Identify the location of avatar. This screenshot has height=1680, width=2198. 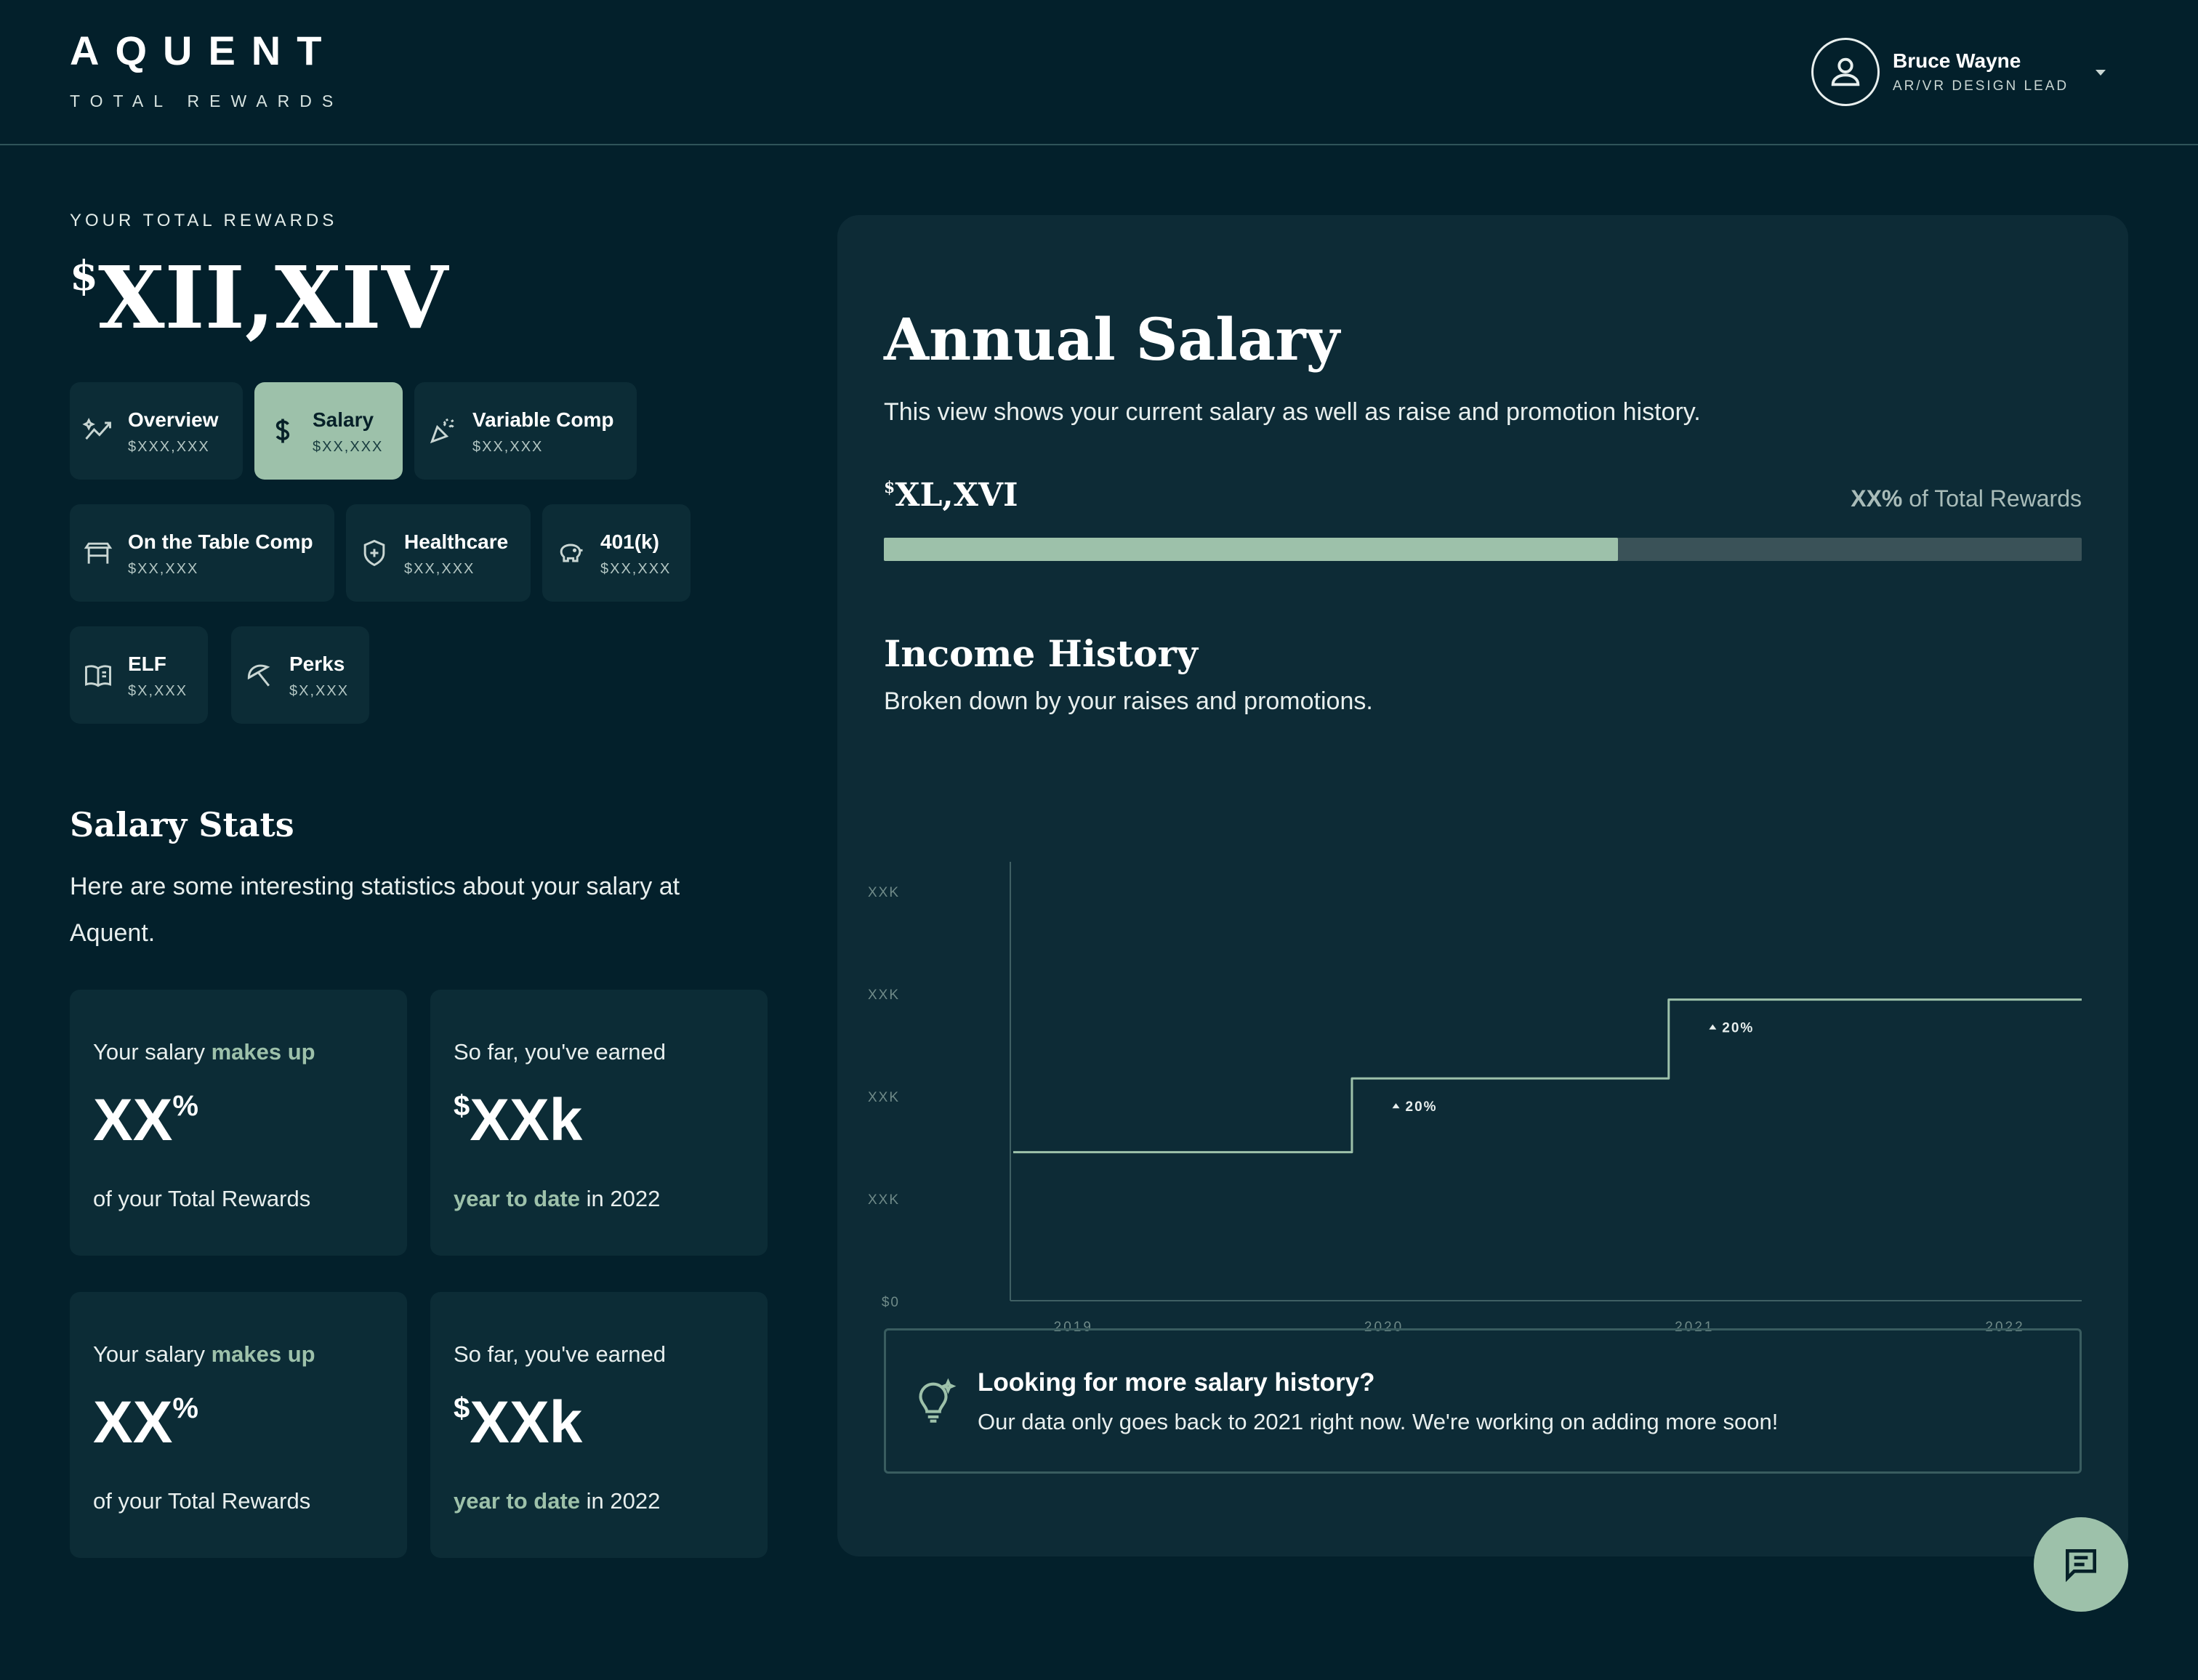
(1845, 72).